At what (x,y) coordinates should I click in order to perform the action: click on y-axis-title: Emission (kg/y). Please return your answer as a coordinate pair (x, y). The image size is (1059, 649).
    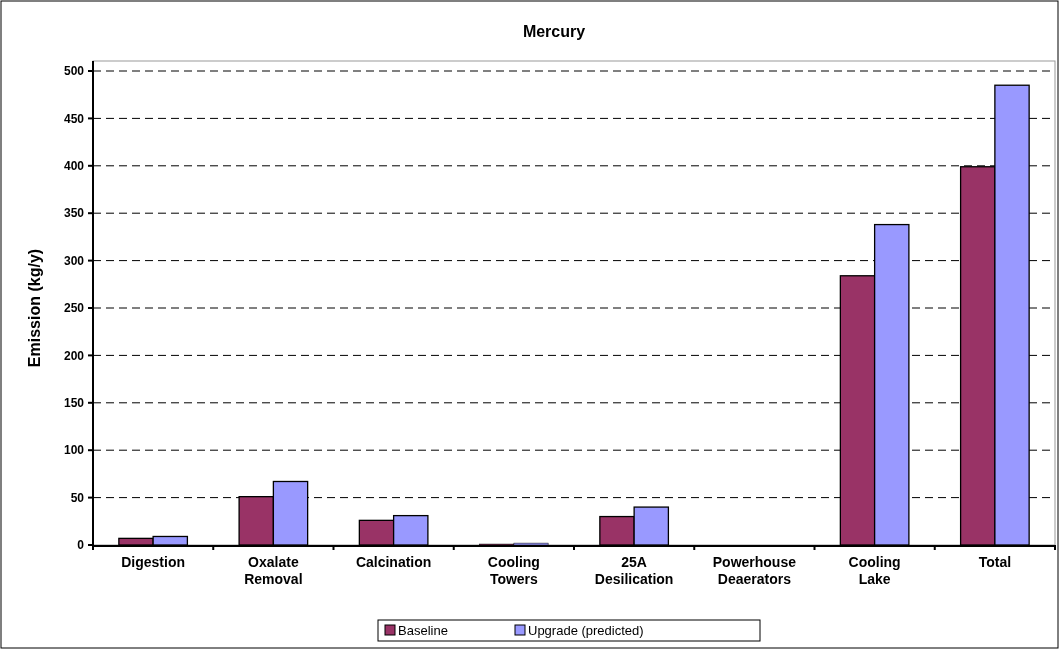
    Looking at the image, I should click on (34, 308).